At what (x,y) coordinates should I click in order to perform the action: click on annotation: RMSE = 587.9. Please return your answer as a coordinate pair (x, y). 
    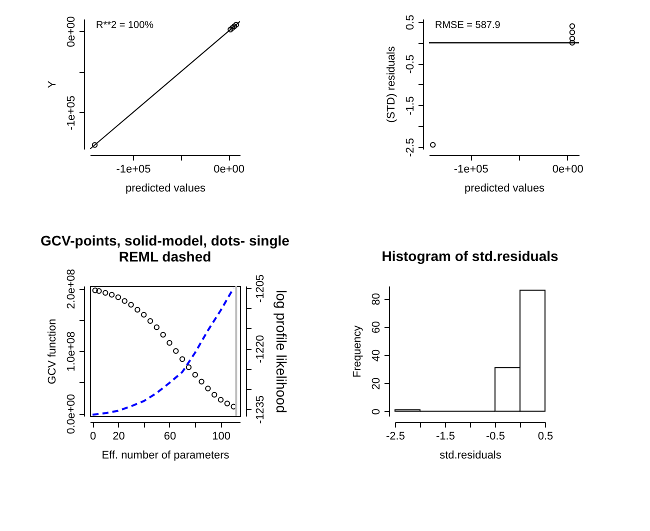
    Looking at the image, I should click on (468, 25).